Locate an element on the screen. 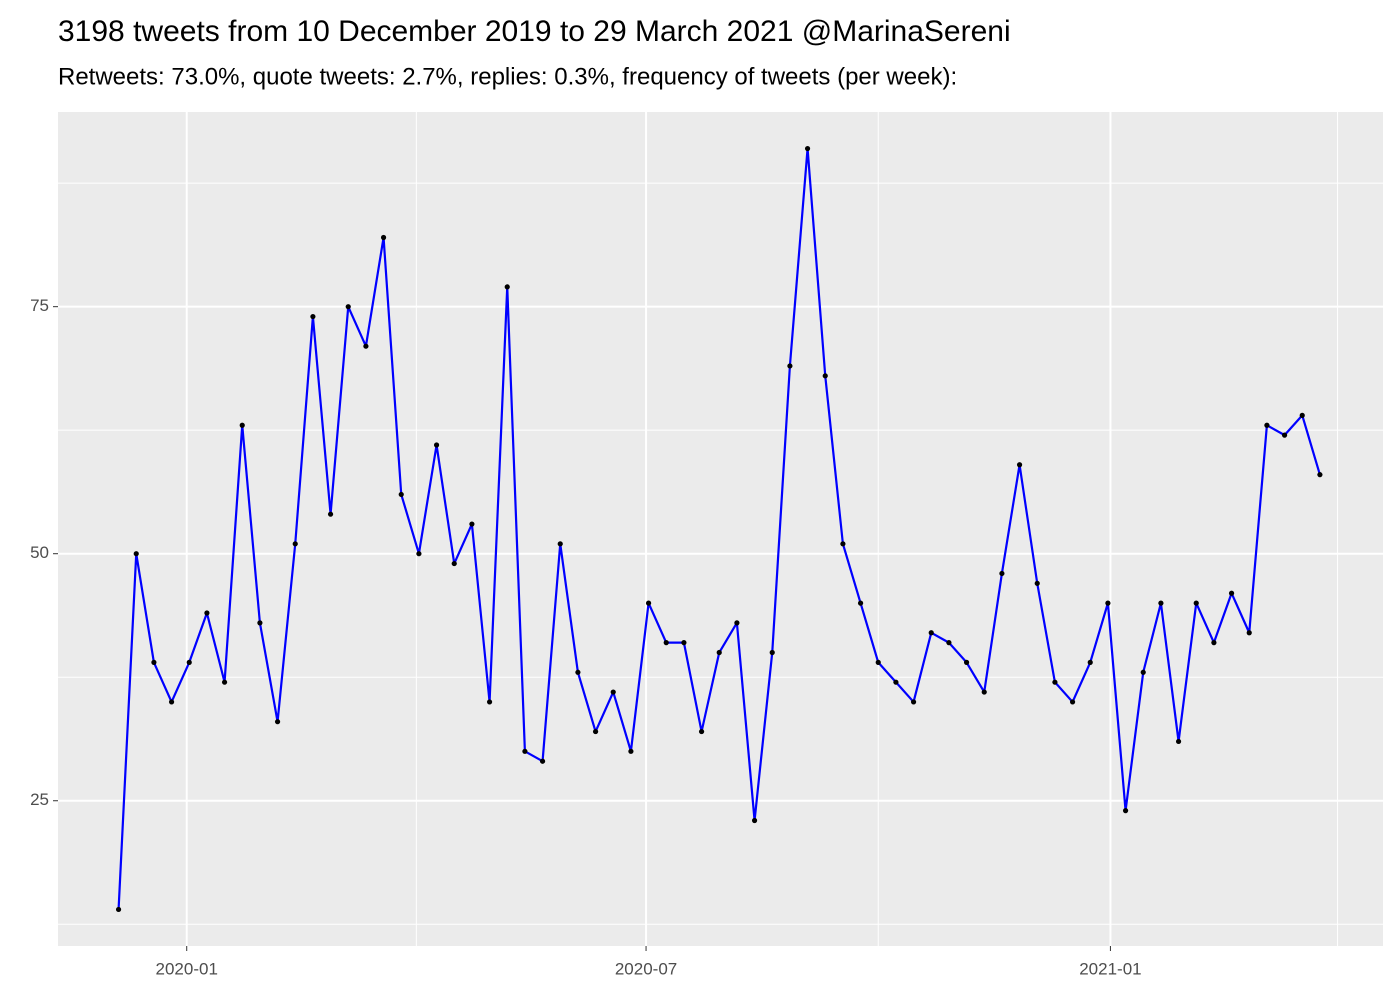 The height and width of the screenshot is (1000, 1400). y-tick-label: 50 is located at coordinates (39, 552).